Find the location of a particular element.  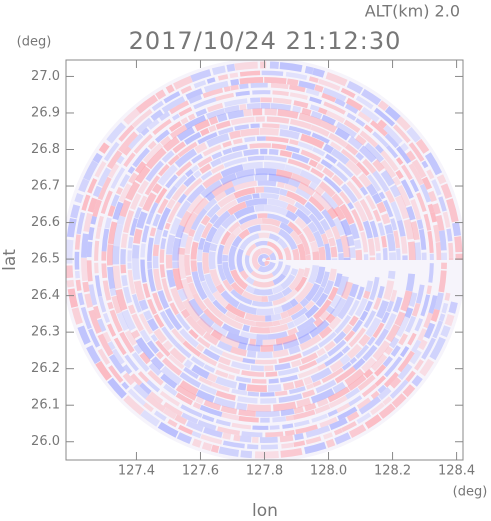

y-tick-label: 27.0 is located at coordinates (45, 76).